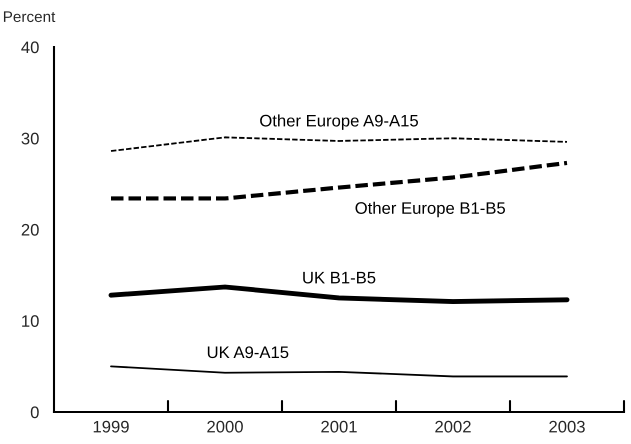 This screenshot has width=631, height=444. I want to click on y-tick-label: 0, so click(34, 412).